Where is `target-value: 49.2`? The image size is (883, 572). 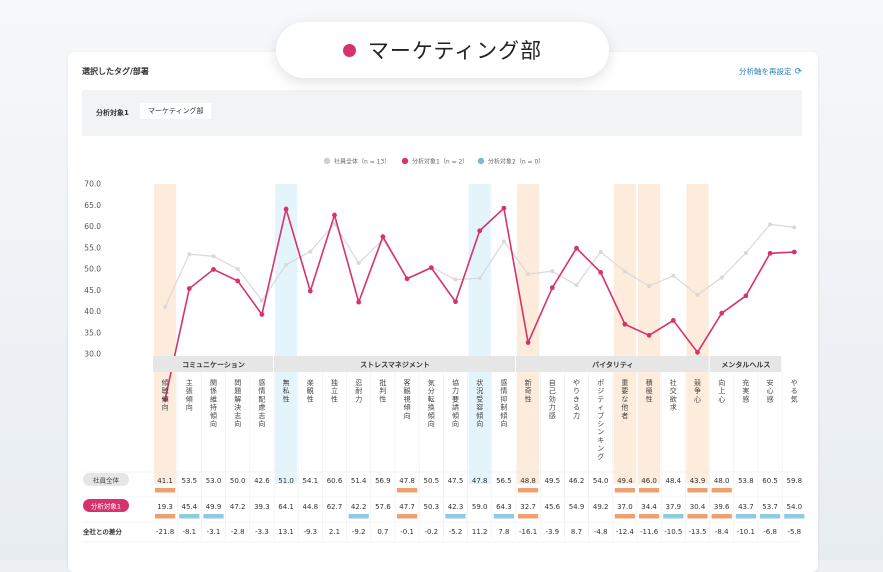
target-value: 49.2 is located at coordinates (601, 507).